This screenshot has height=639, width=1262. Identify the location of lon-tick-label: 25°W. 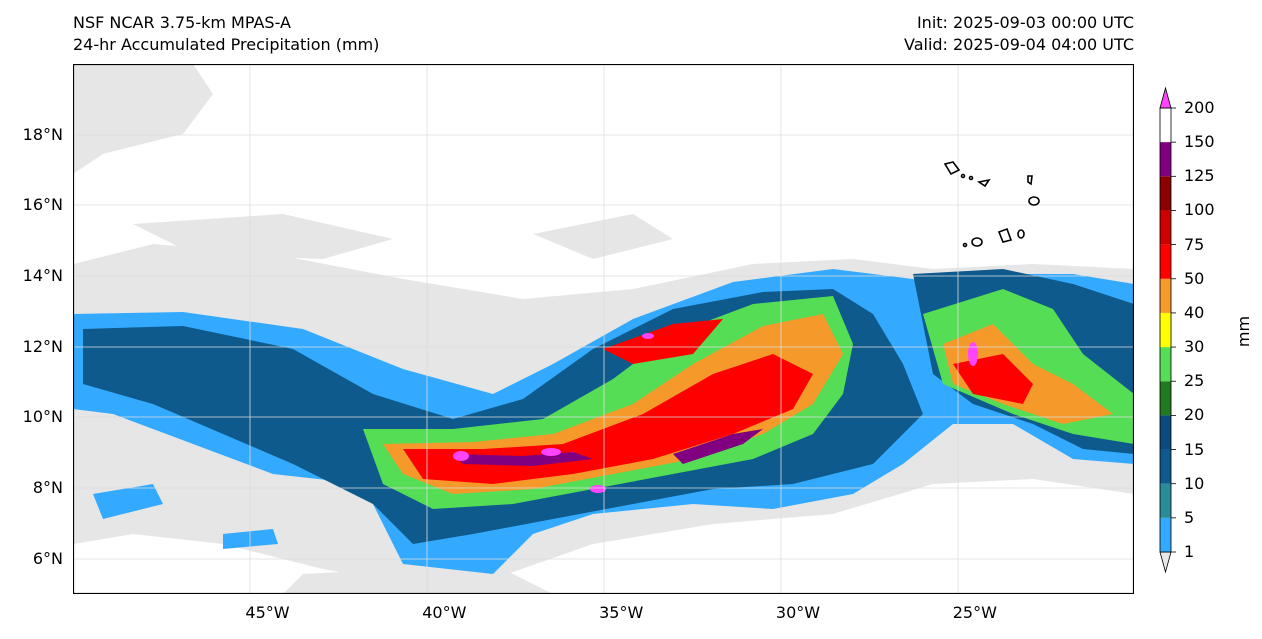
(974, 612).